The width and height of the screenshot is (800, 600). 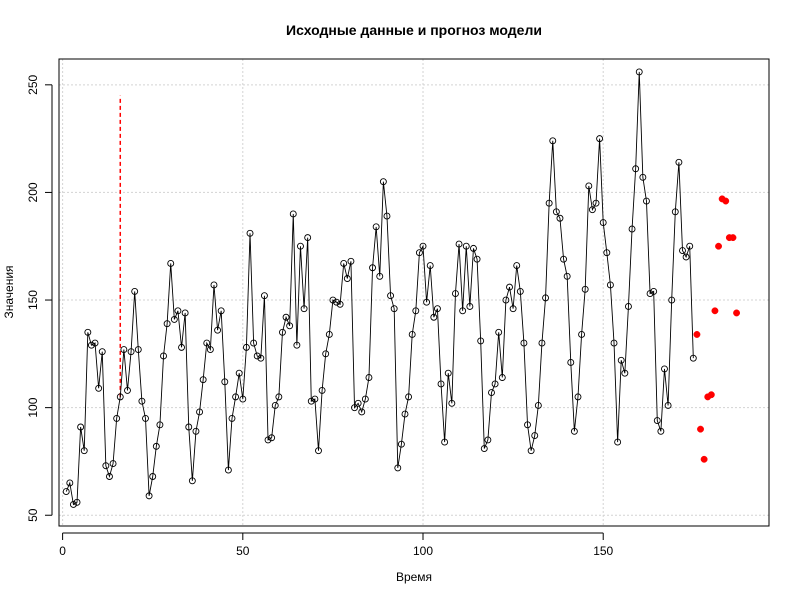 What do you see at coordinates (423, 551) in the screenshot?
I see `x-tick-label: 100` at bounding box center [423, 551].